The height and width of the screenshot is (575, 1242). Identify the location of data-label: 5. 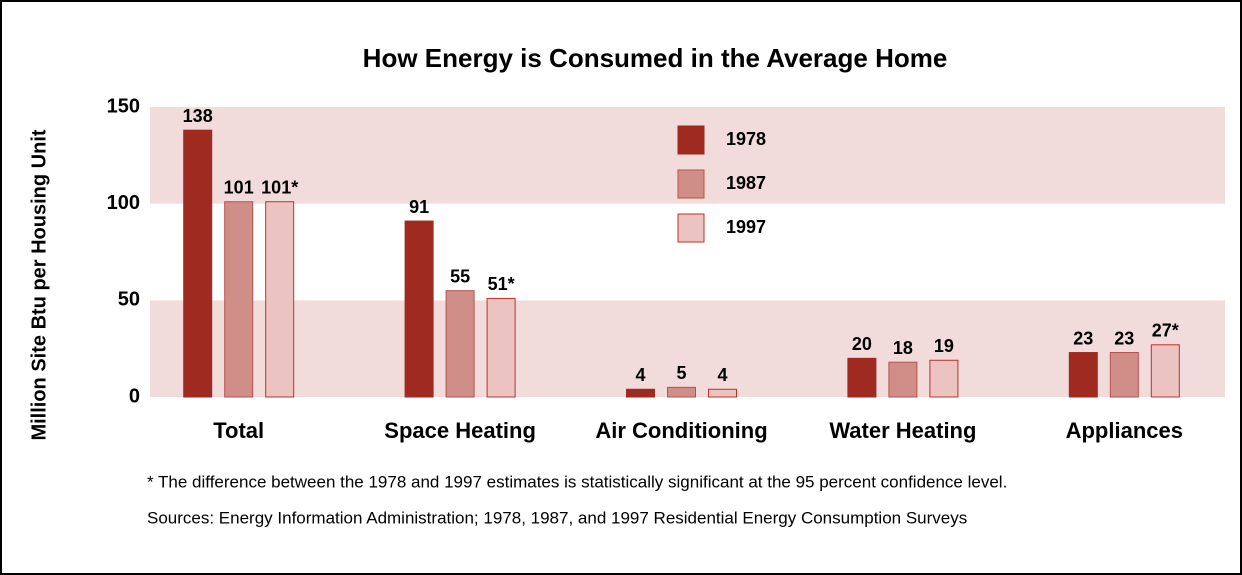
(681, 373).